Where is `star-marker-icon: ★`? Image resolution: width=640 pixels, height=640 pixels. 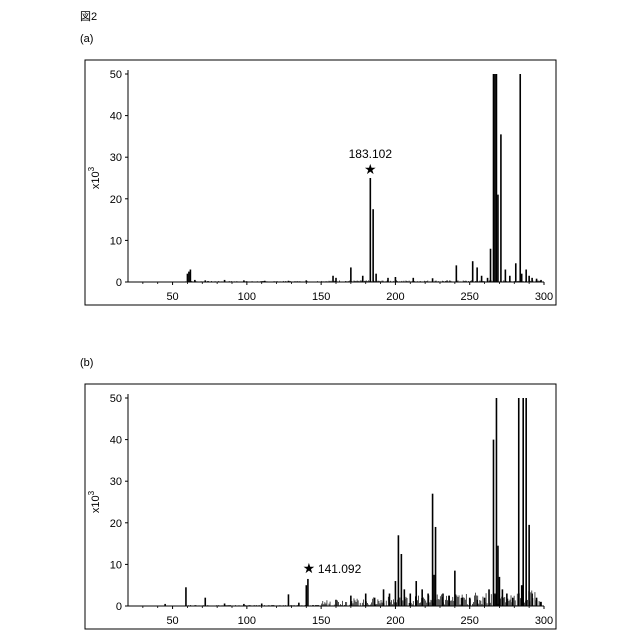
star-marker-icon: ★ is located at coordinates (309, 568).